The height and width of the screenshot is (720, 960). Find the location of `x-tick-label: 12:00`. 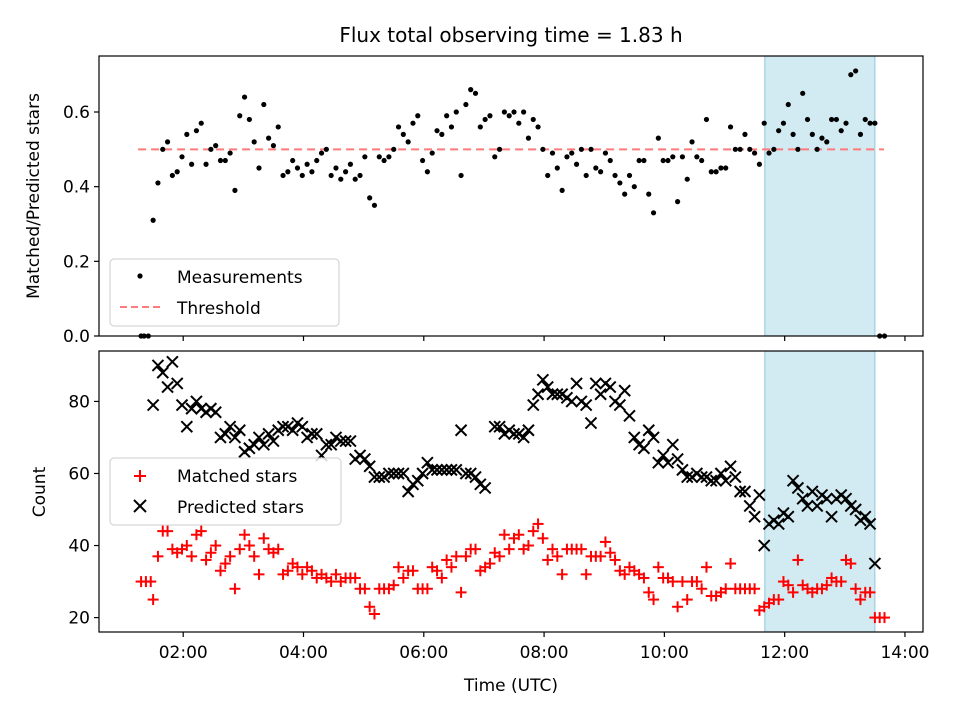

x-tick-label: 12:00 is located at coordinates (784, 653).